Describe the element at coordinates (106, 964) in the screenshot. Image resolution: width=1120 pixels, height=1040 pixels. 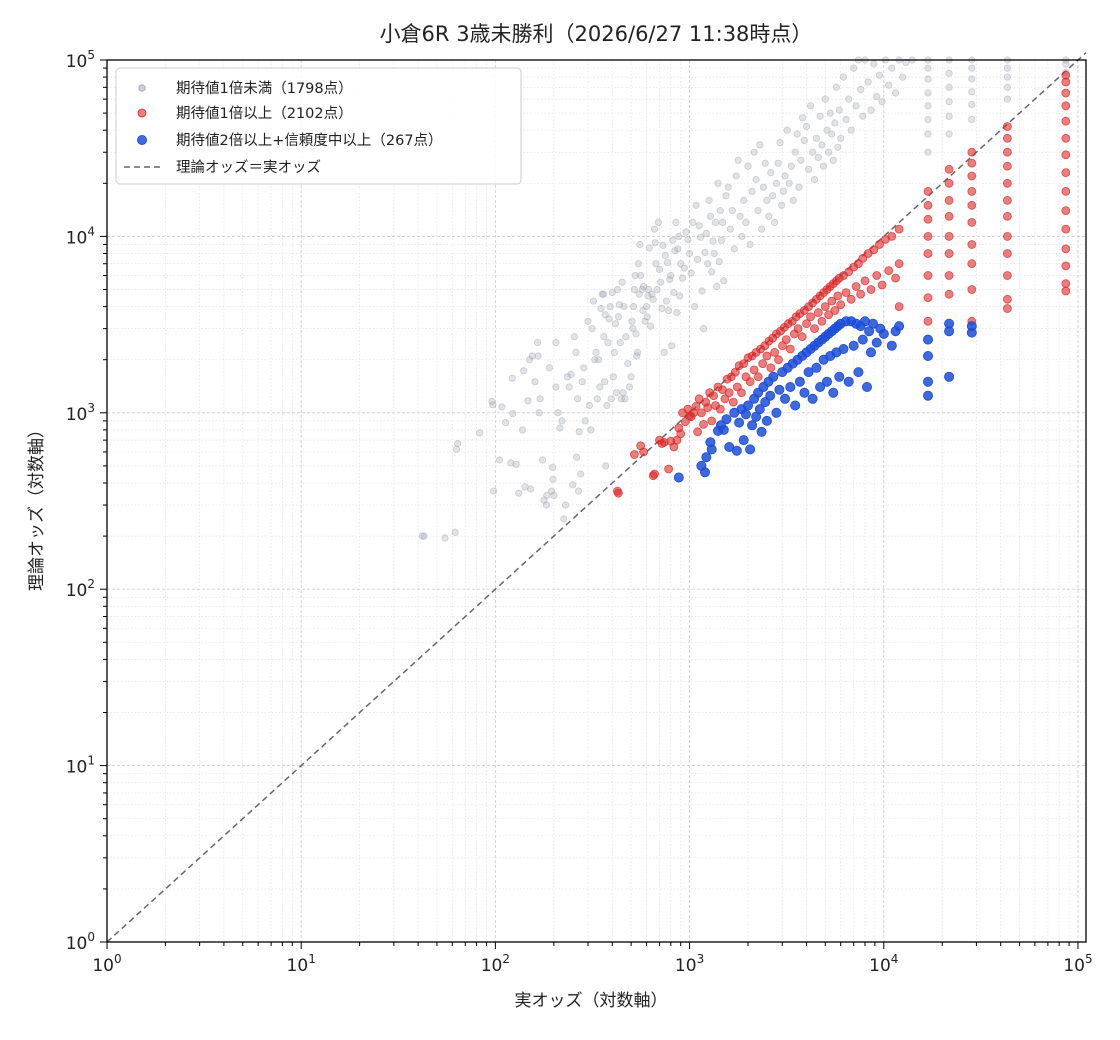
I see `x-tick-label: 100` at that location.